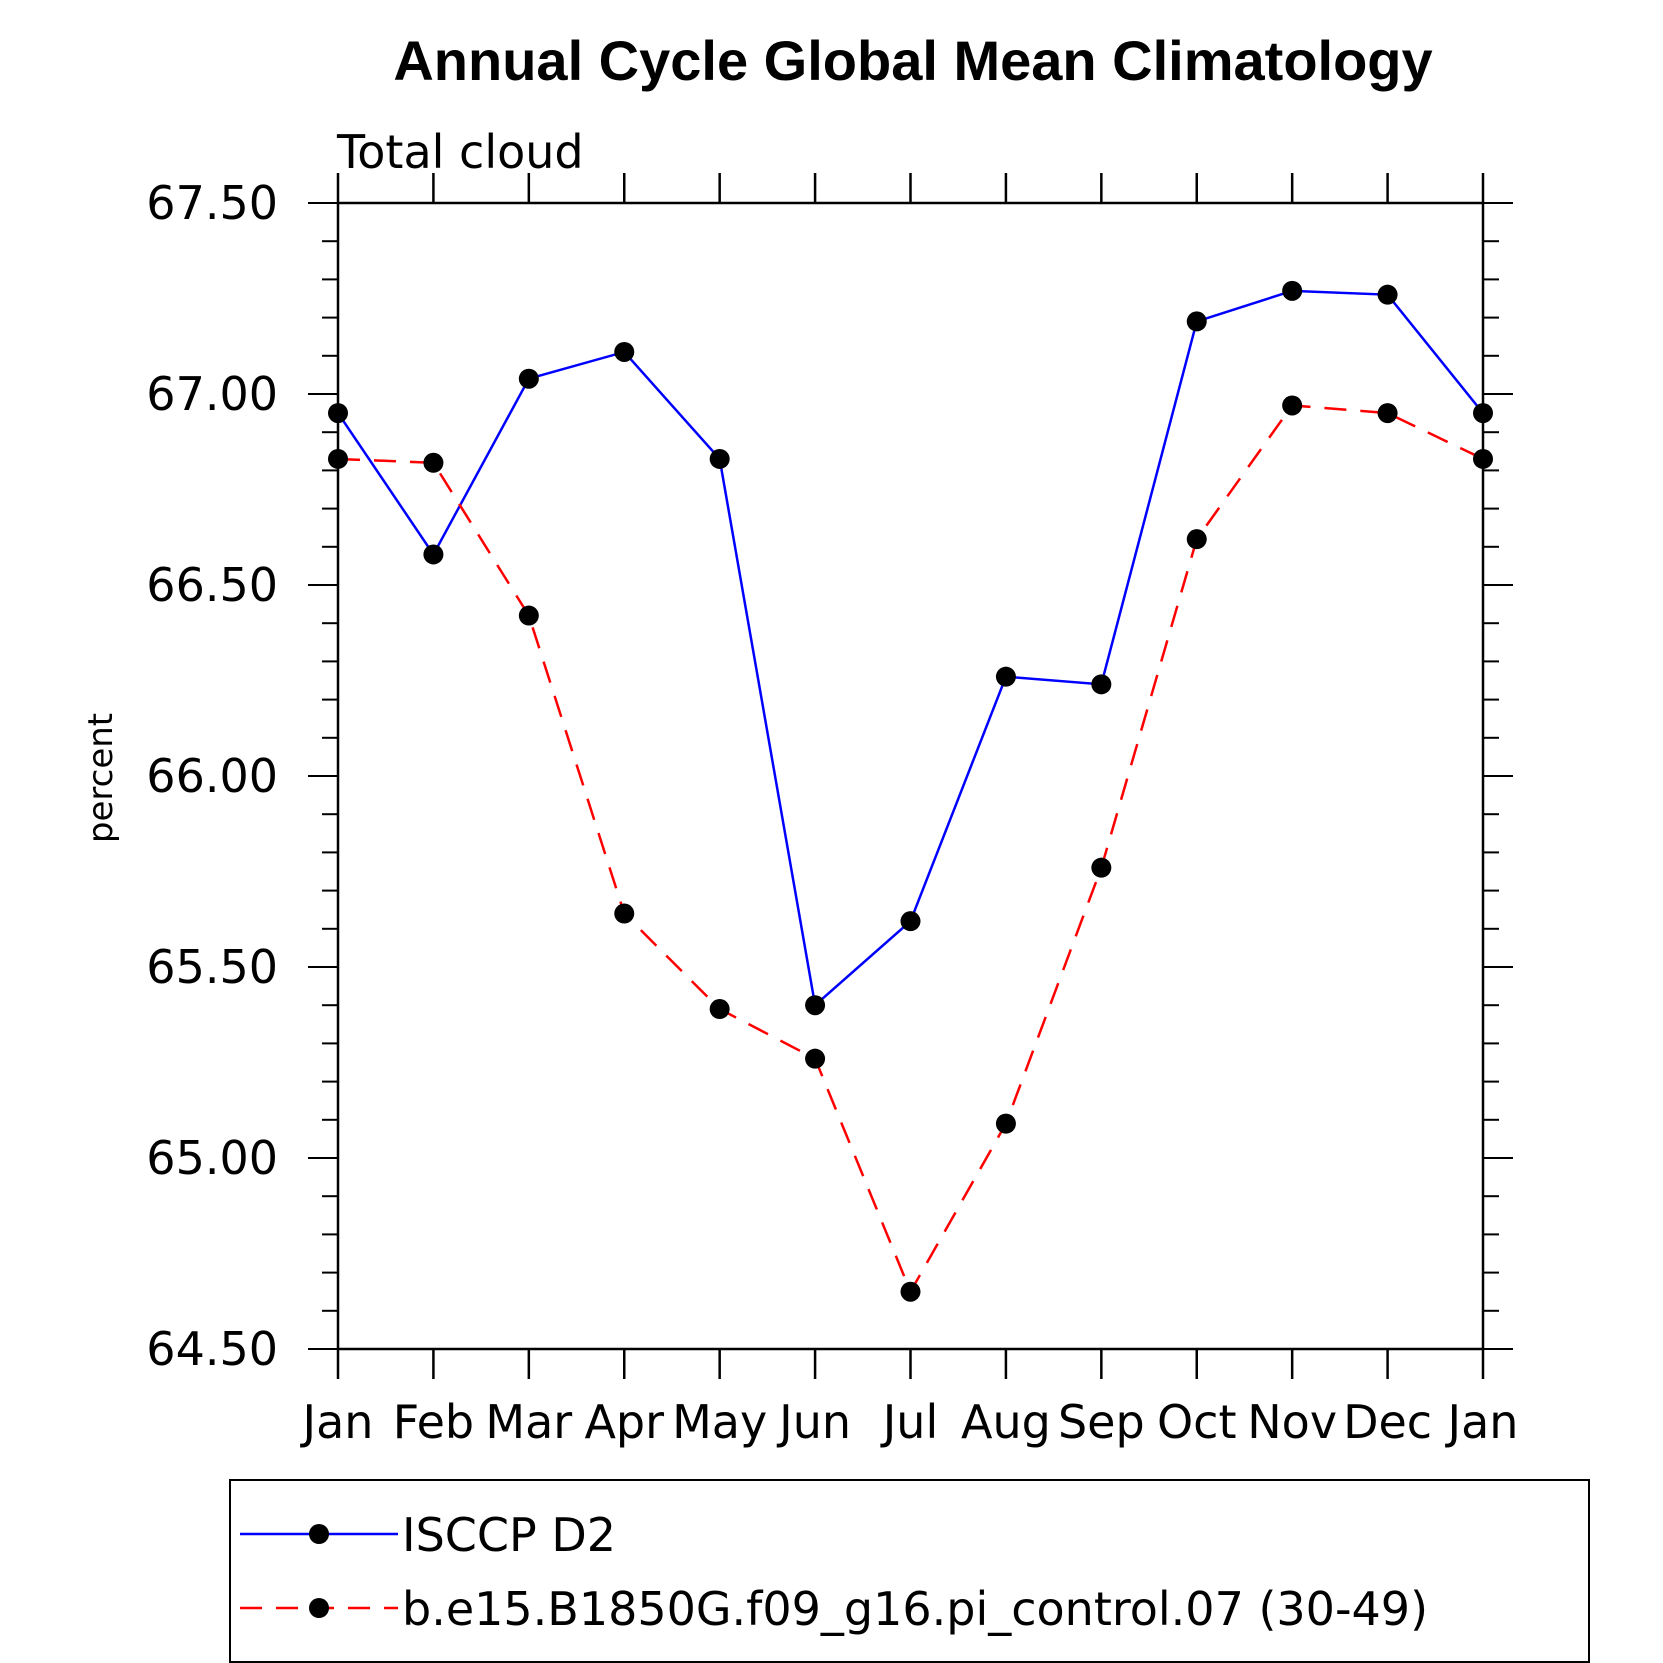 The height and width of the screenshot is (1663, 1663). I want to click on x-tick-label: Mar, so click(528, 1422).